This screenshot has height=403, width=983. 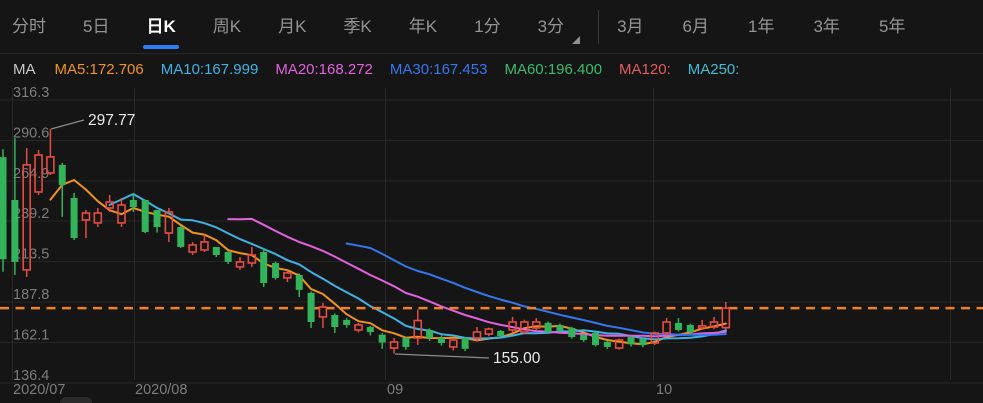 What do you see at coordinates (695, 26) in the screenshot?
I see `tab-6month: 6月` at bounding box center [695, 26].